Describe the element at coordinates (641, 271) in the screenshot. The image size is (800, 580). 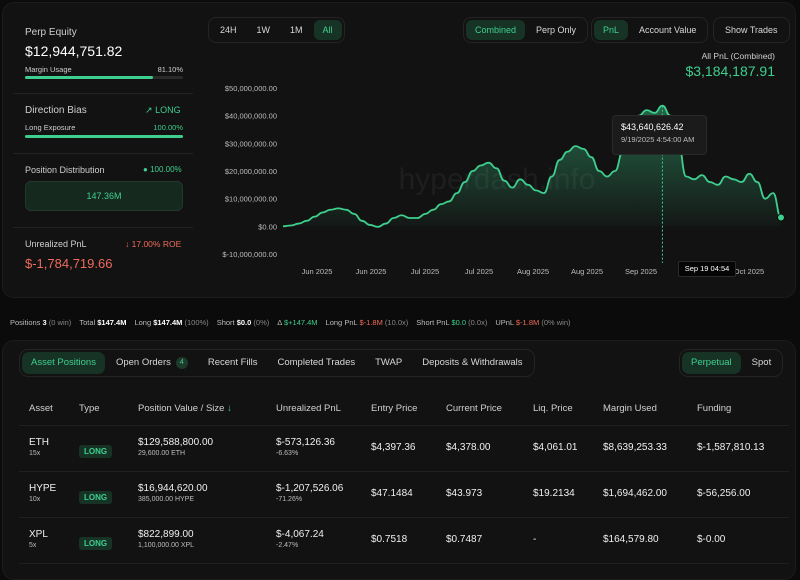
I see `x-tick-label: Sep 2025` at that location.